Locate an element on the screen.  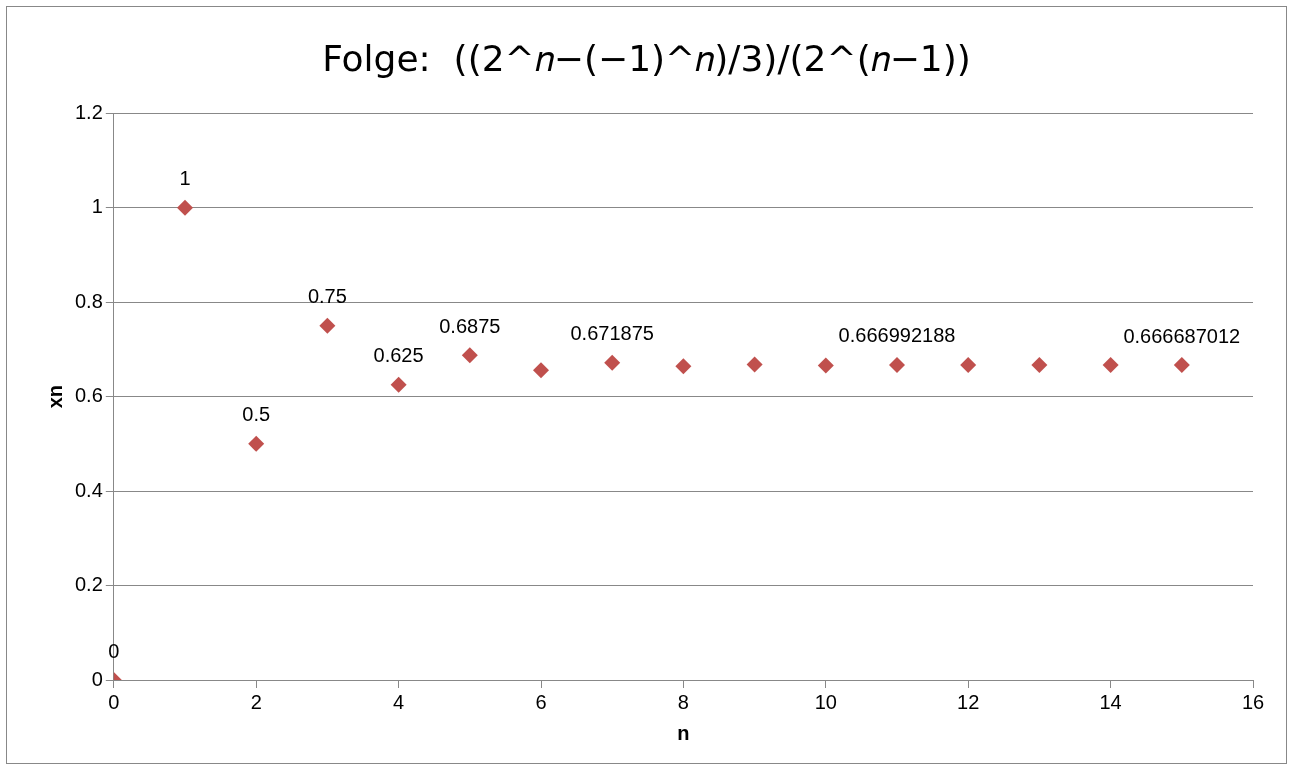
y-tick-label: 0.2 is located at coordinates (88, 584).